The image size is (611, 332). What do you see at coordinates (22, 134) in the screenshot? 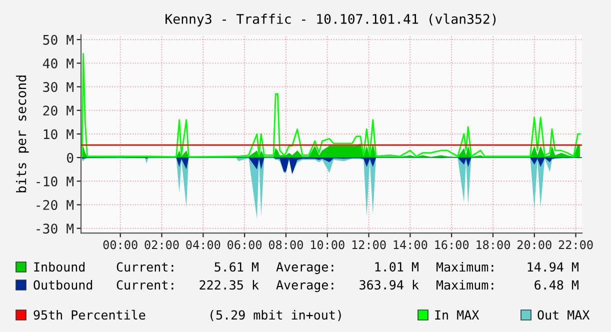
I see `y-axis-title: bits per second` at bounding box center [22, 134].